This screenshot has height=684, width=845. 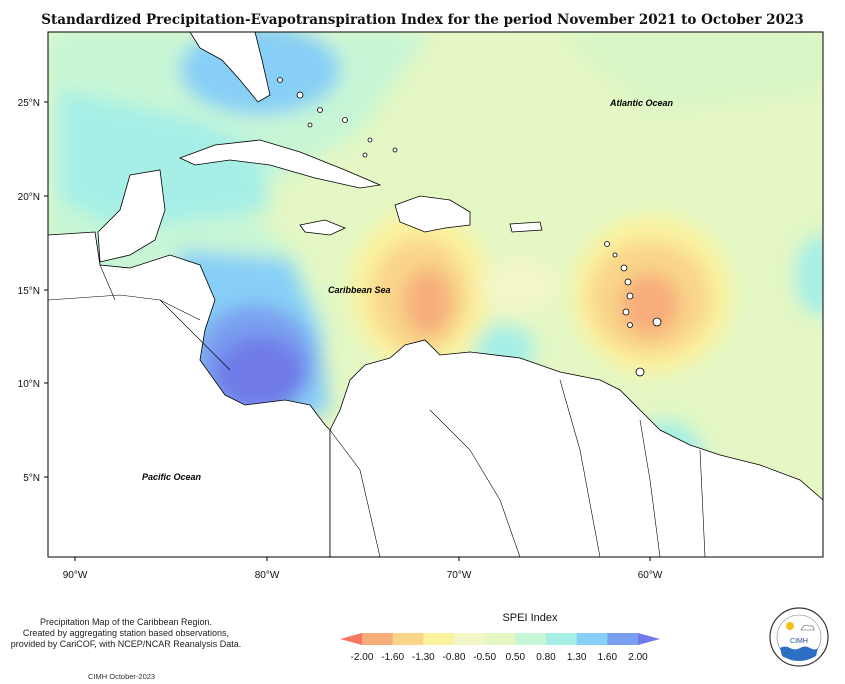 I want to click on lat-label-15: 15°N, so click(x=29, y=291).